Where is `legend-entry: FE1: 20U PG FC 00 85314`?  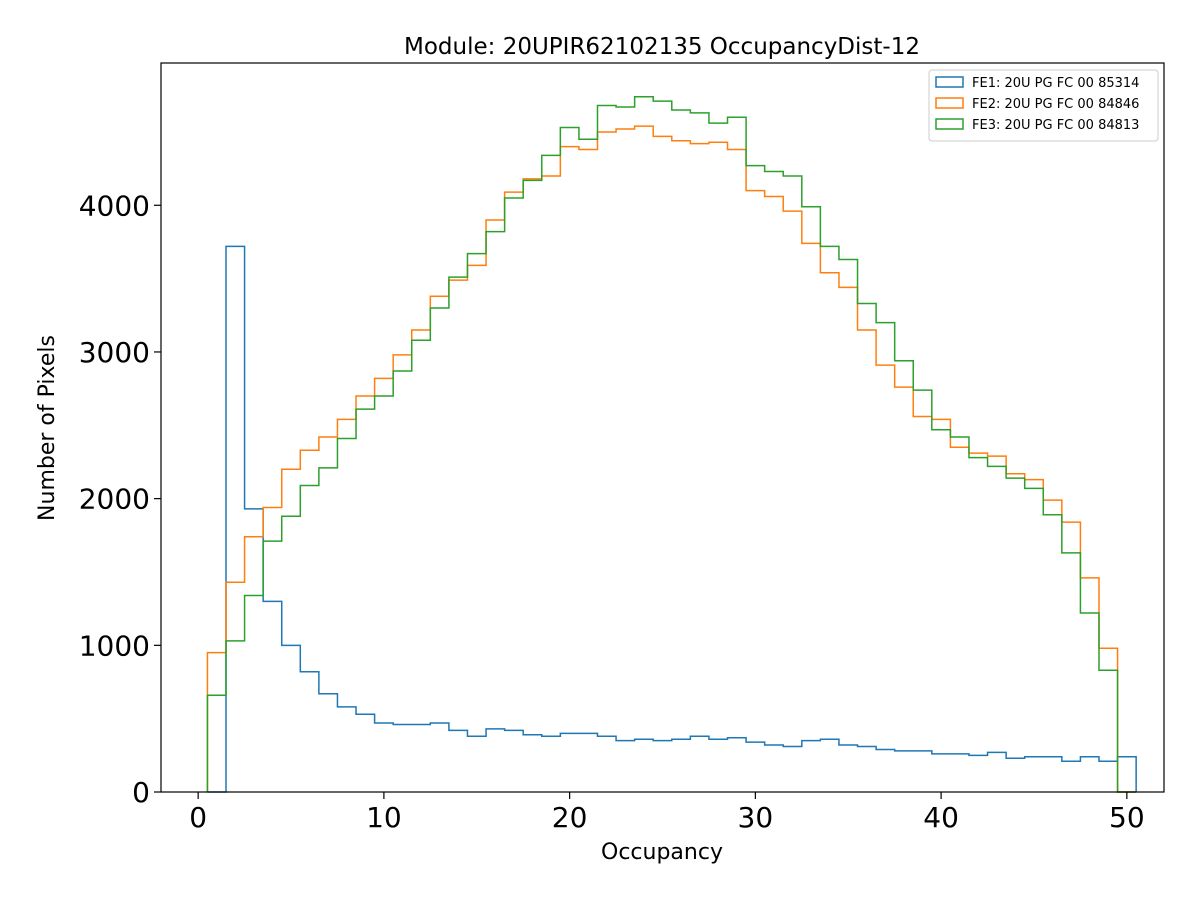
legend-entry: FE1: 20U PG FC 00 85314 is located at coordinates (1055, 83).